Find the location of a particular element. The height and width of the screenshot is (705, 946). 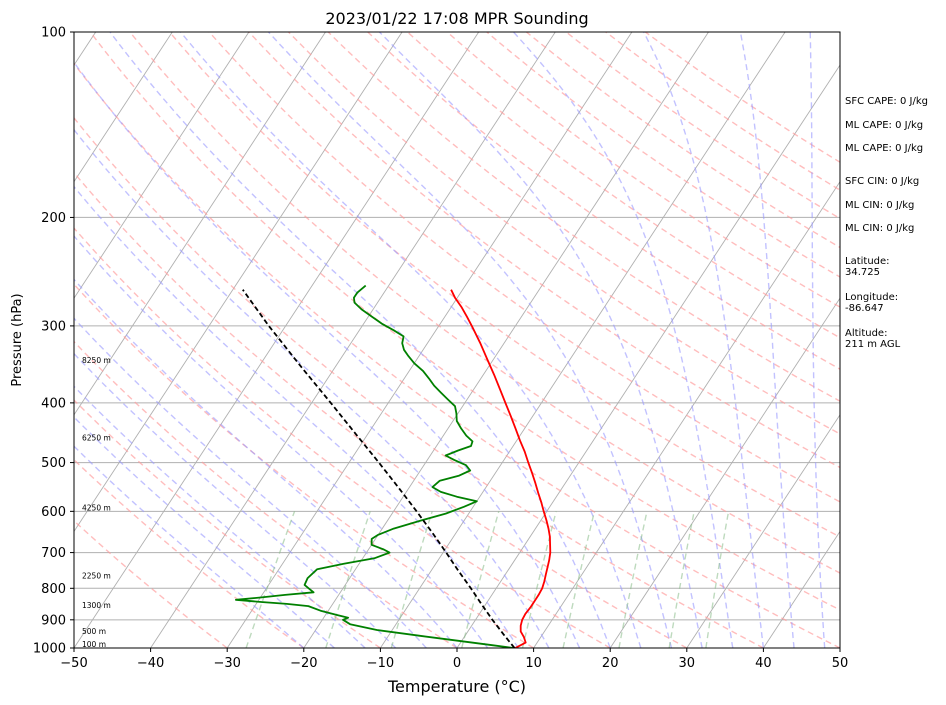

height-label: 100 m is located at coordinates (94, 644).